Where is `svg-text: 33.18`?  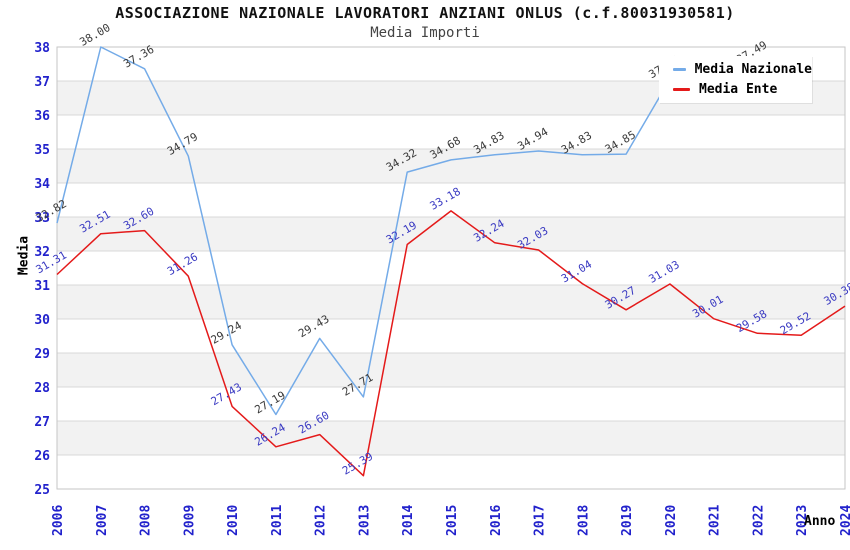
svg-text: 33.18 is located at coordinates (445, 199).